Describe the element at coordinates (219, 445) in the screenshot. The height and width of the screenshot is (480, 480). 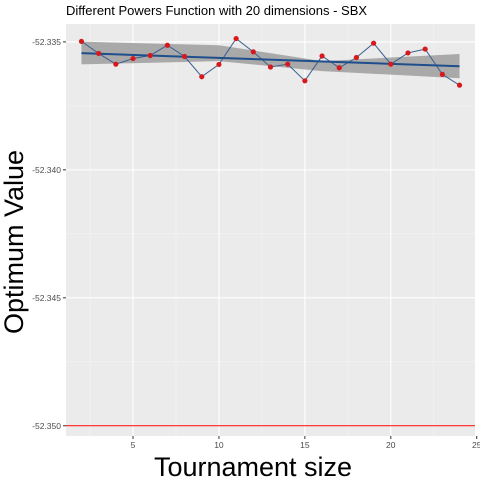
I see `x-tick-label: 10` at that location.